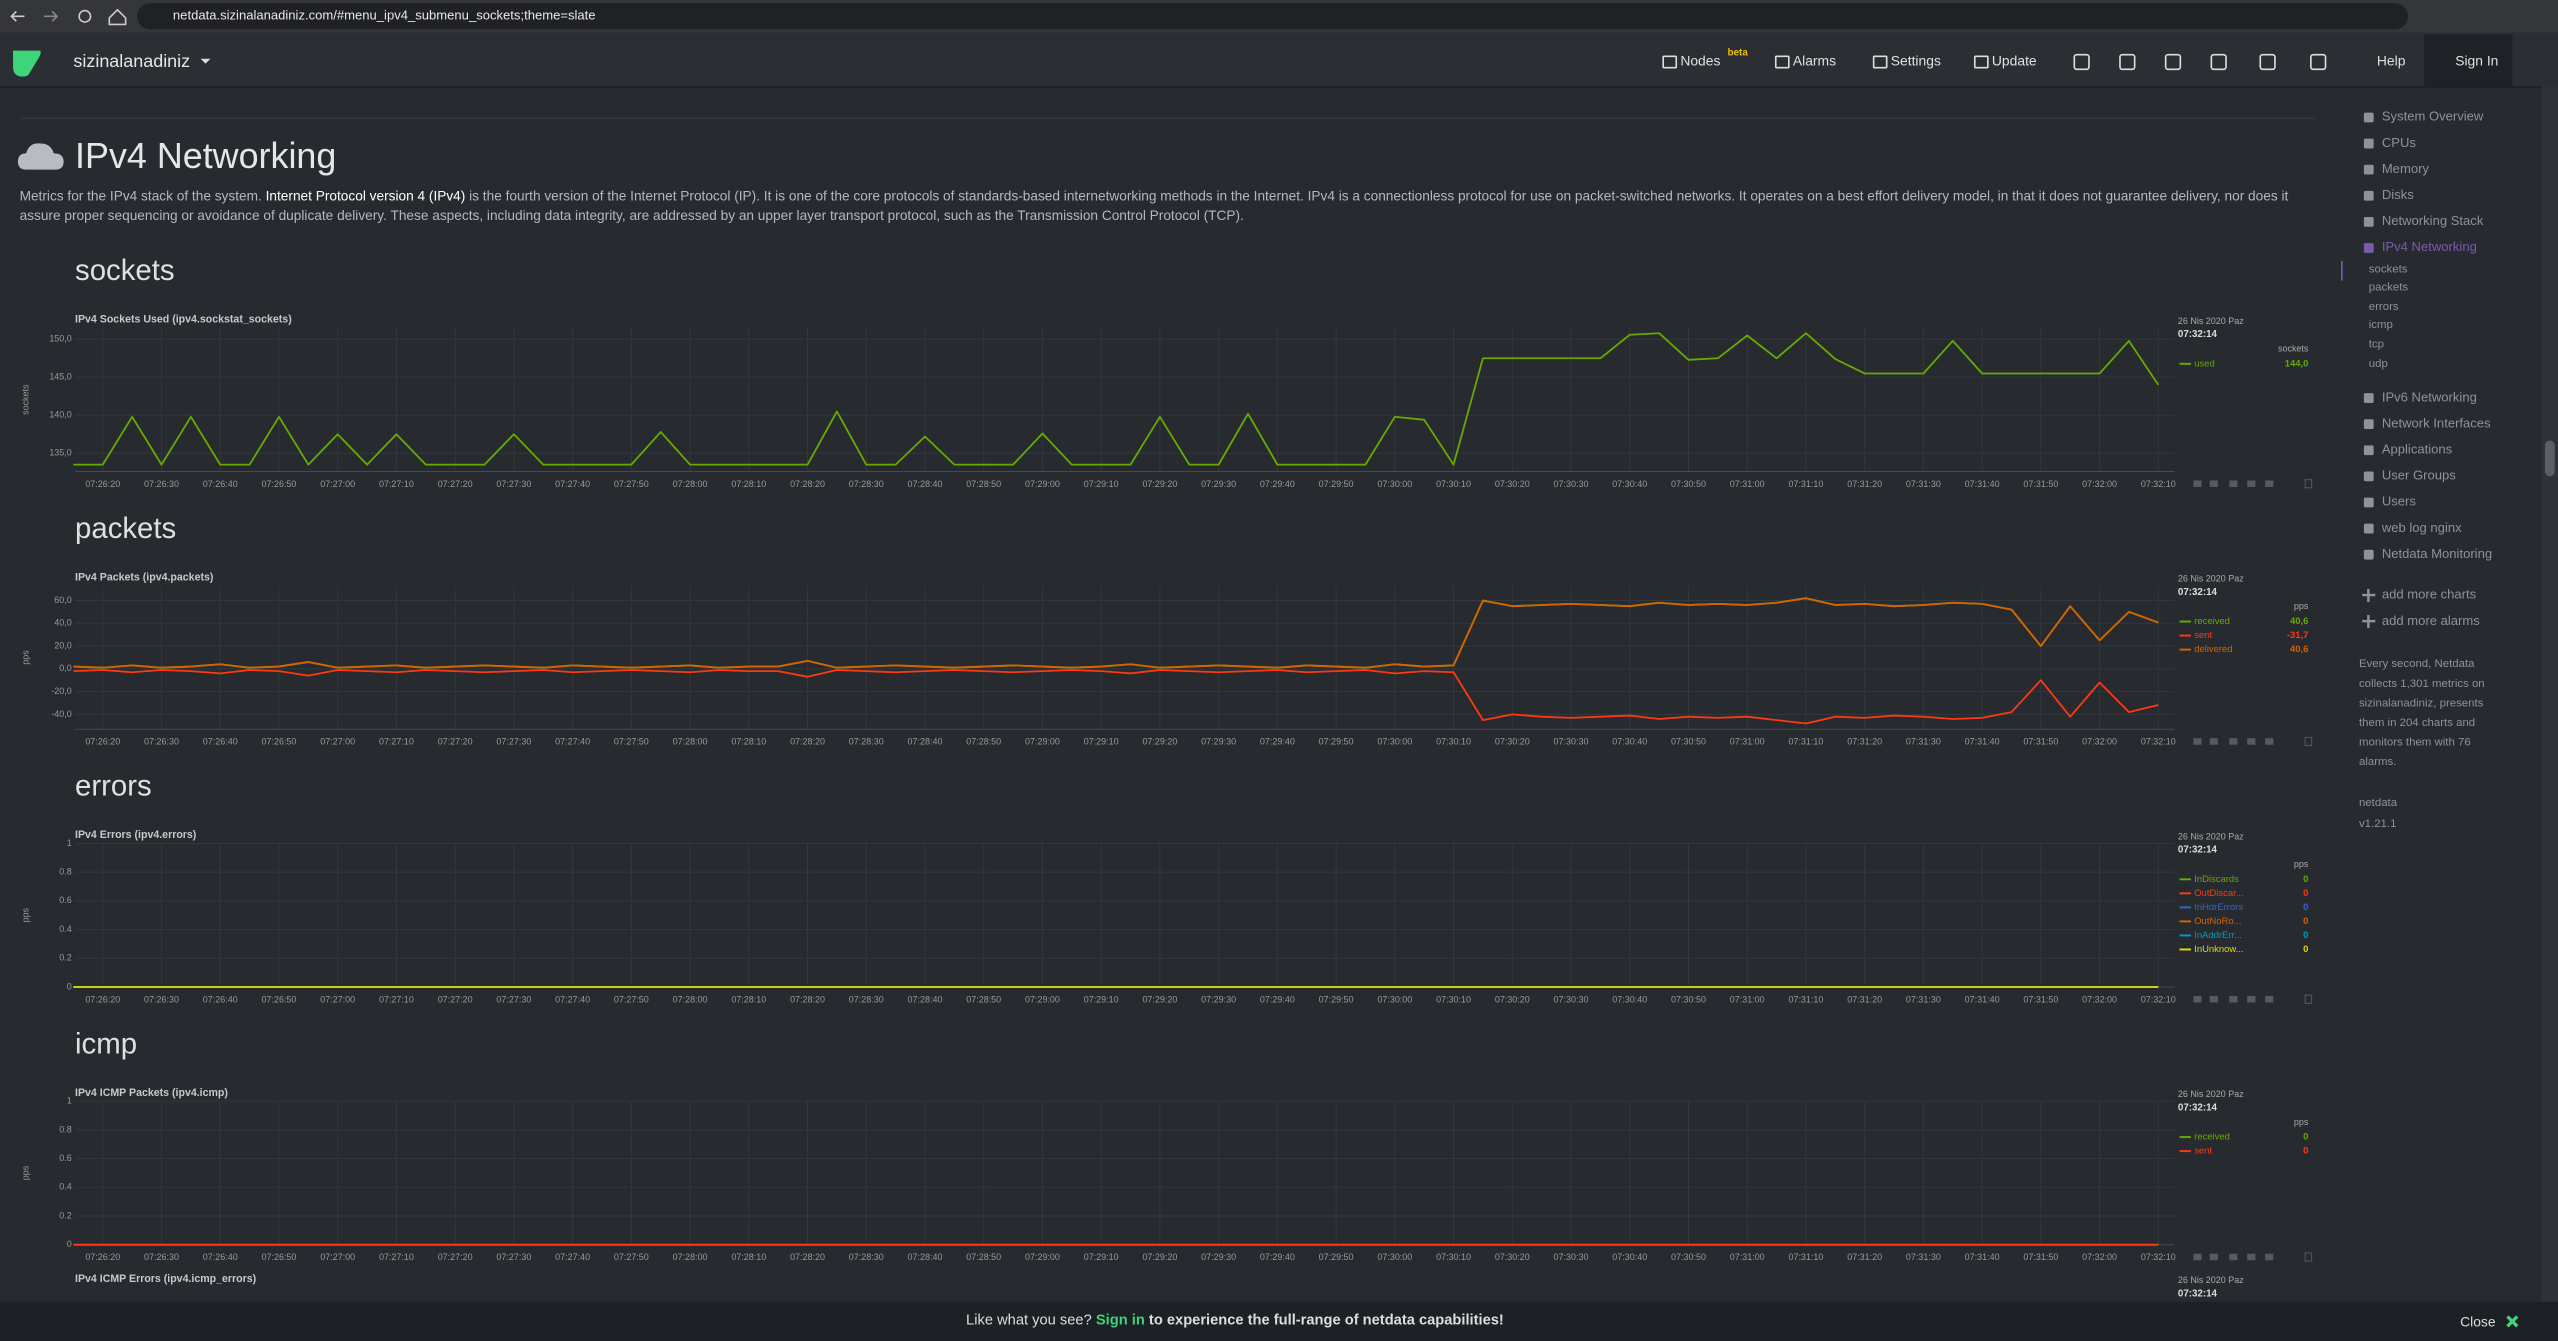 The image size is (2558, 1341). I want to click on home-button, so click(117, 17).